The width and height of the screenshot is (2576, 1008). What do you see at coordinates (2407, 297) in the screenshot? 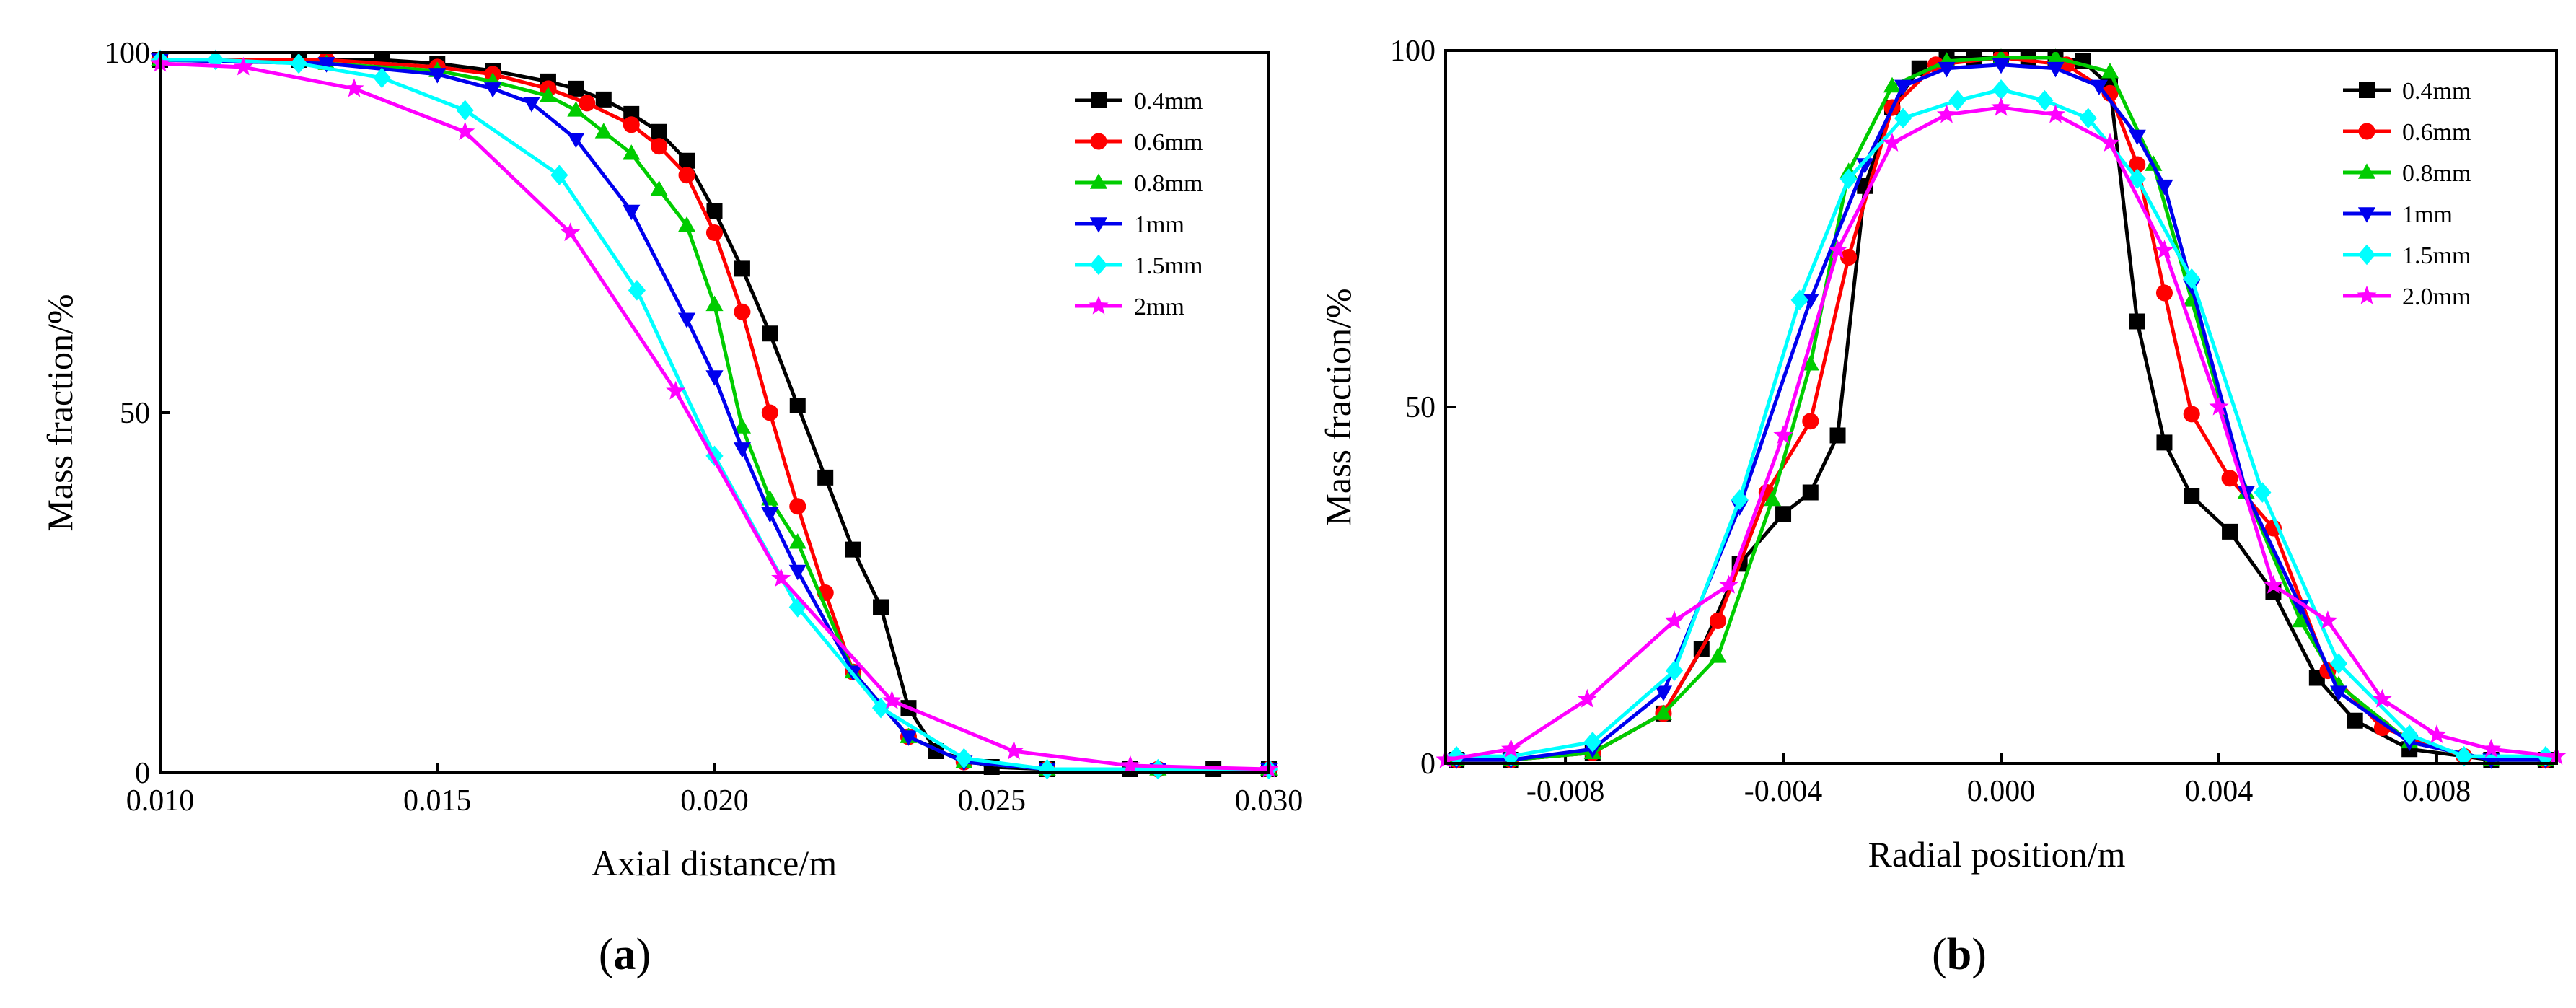
I see `legend-item-2-0mm: 2.0mm` at bounding box center [2407, 297].